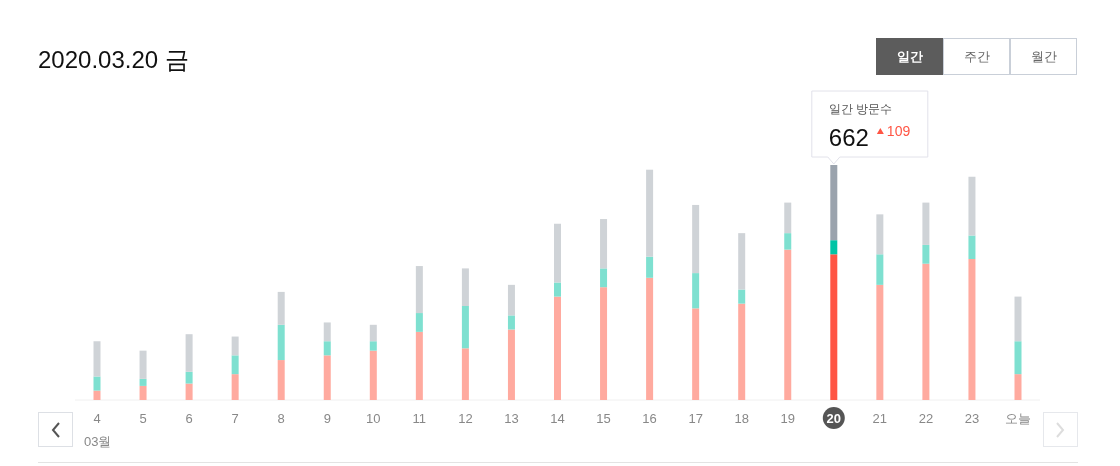 This screenshot has width=1120, height=466. Describe the element at coordinates (880, 418) in the screenshot. I see `x-tick-label: 21` at that location.